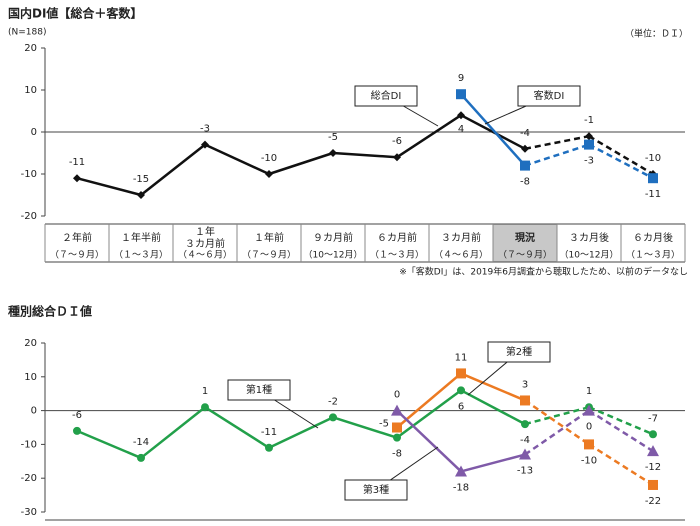 This screenshot has width=700, height=526. What do you see at coordinates (205, 255) in the screenshot?
I see `x-period-label: （４～６月）` at bounding box center [205, 255].